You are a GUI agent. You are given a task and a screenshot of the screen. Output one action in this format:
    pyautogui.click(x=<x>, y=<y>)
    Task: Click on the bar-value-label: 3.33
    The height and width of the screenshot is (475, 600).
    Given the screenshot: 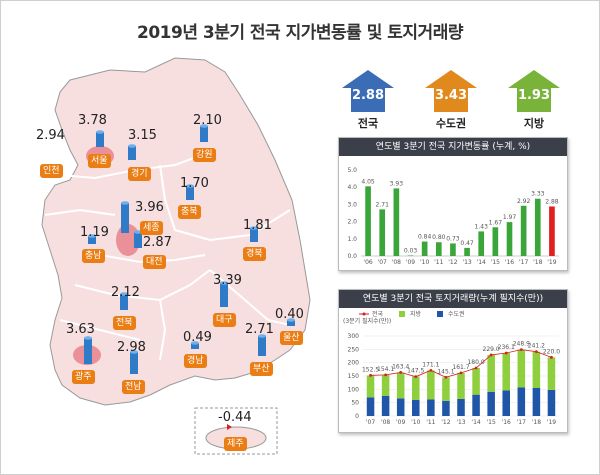 What is the action you would take?
    pyautogui.click(x=538, y=194)
    